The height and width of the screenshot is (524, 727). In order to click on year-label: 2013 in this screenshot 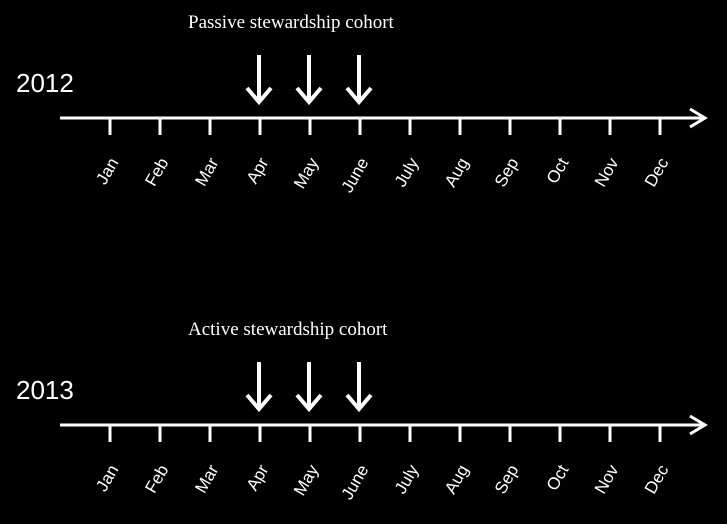, I will do `click(45, 390)`.